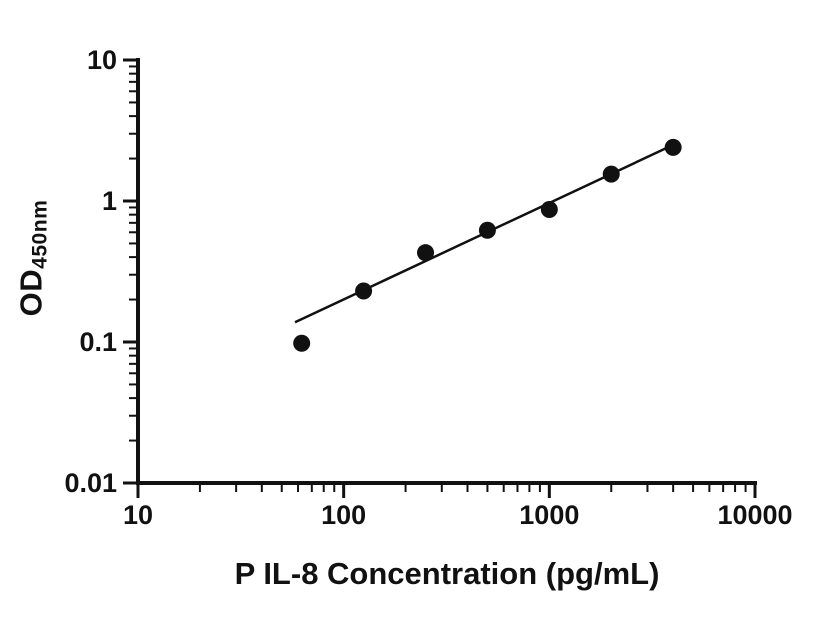 This screenshot has height=640, width=816. I want to click on x-tick-label: 100, so click(343, 515).